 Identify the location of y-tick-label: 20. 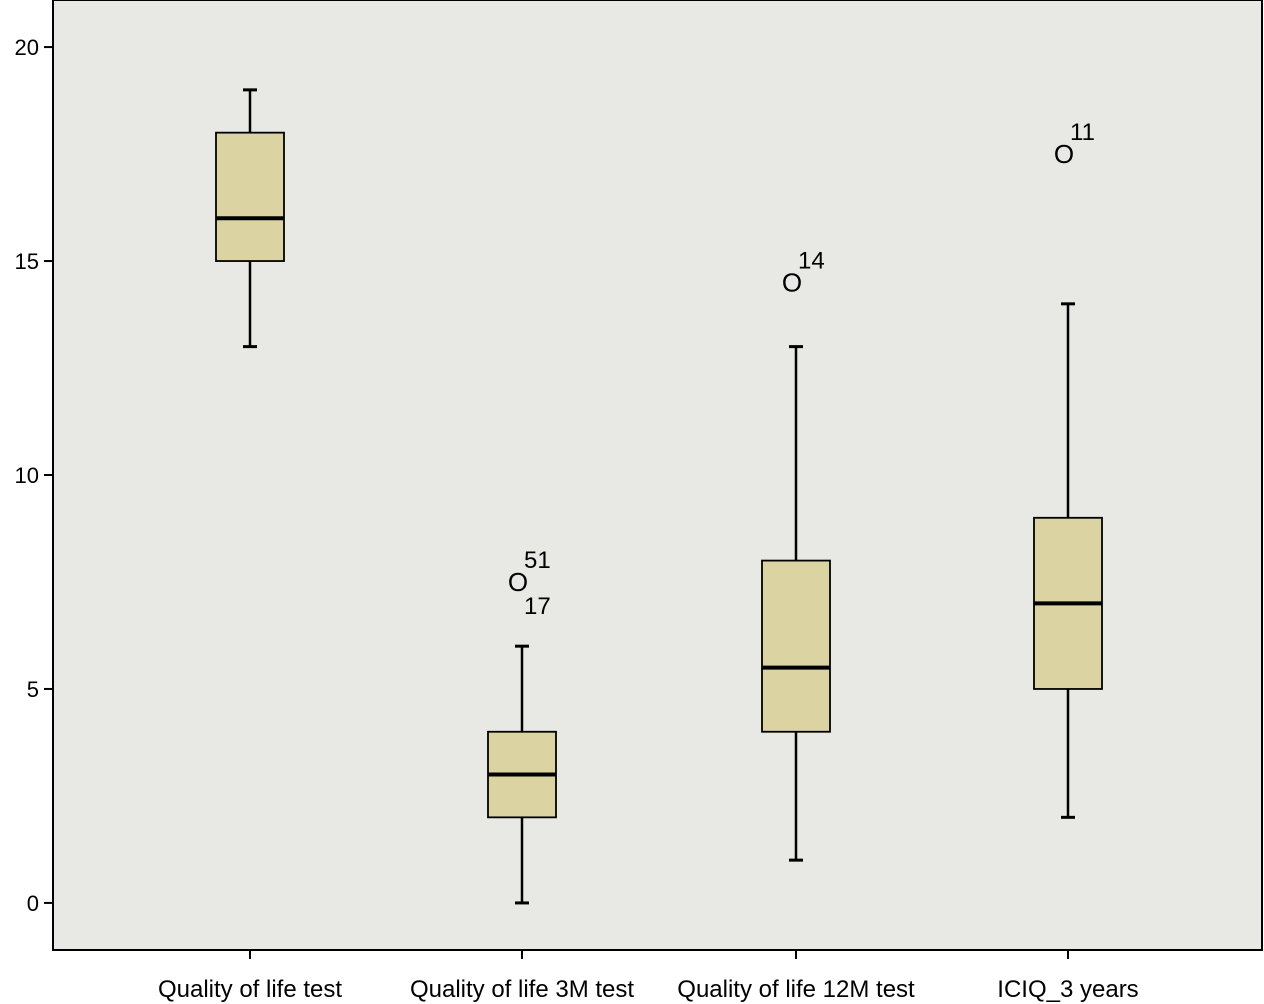
(27, 47).